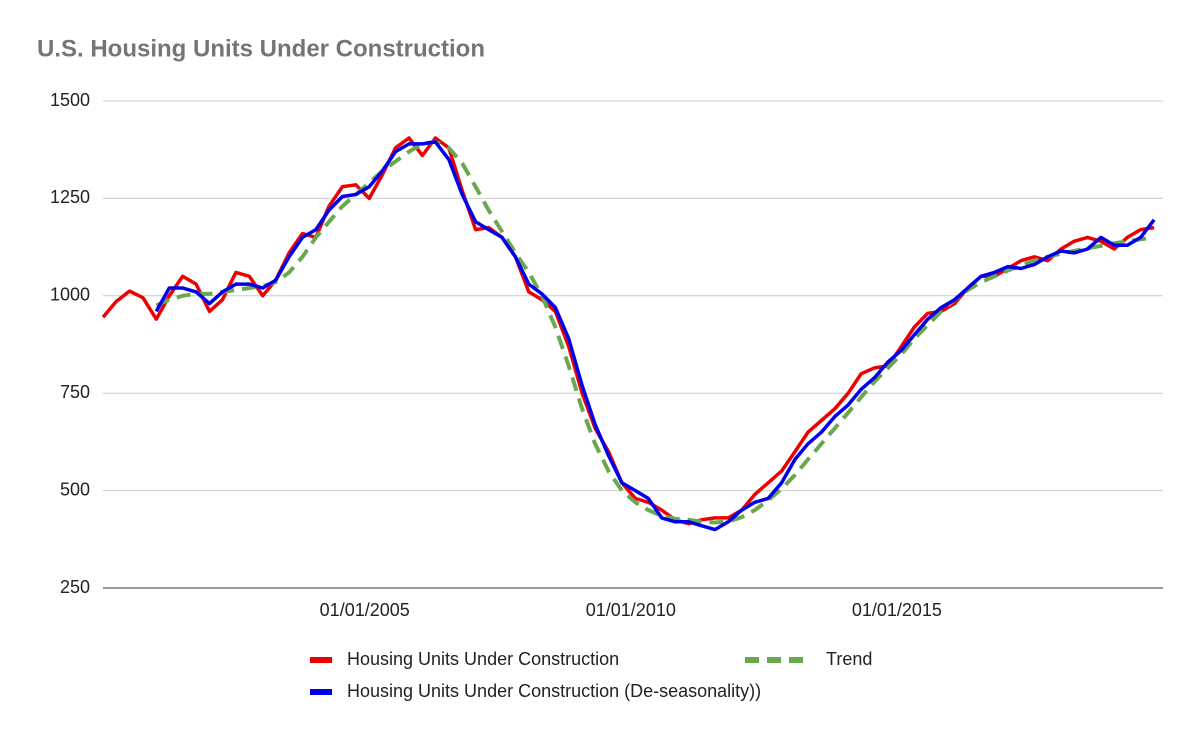 The height and width of the screenshot is (742, 1200). I want to click on legend-label: Trend, so click(849, 659).